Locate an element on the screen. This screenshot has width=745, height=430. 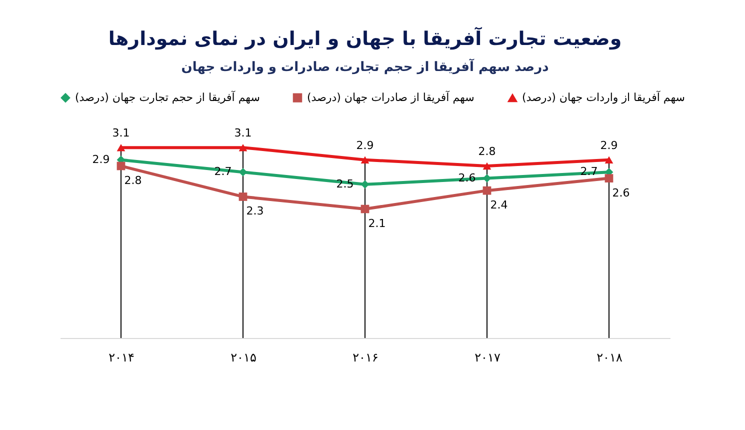
x-tick-label: ۲۰۱۸ is located at coordinates (609, 357).